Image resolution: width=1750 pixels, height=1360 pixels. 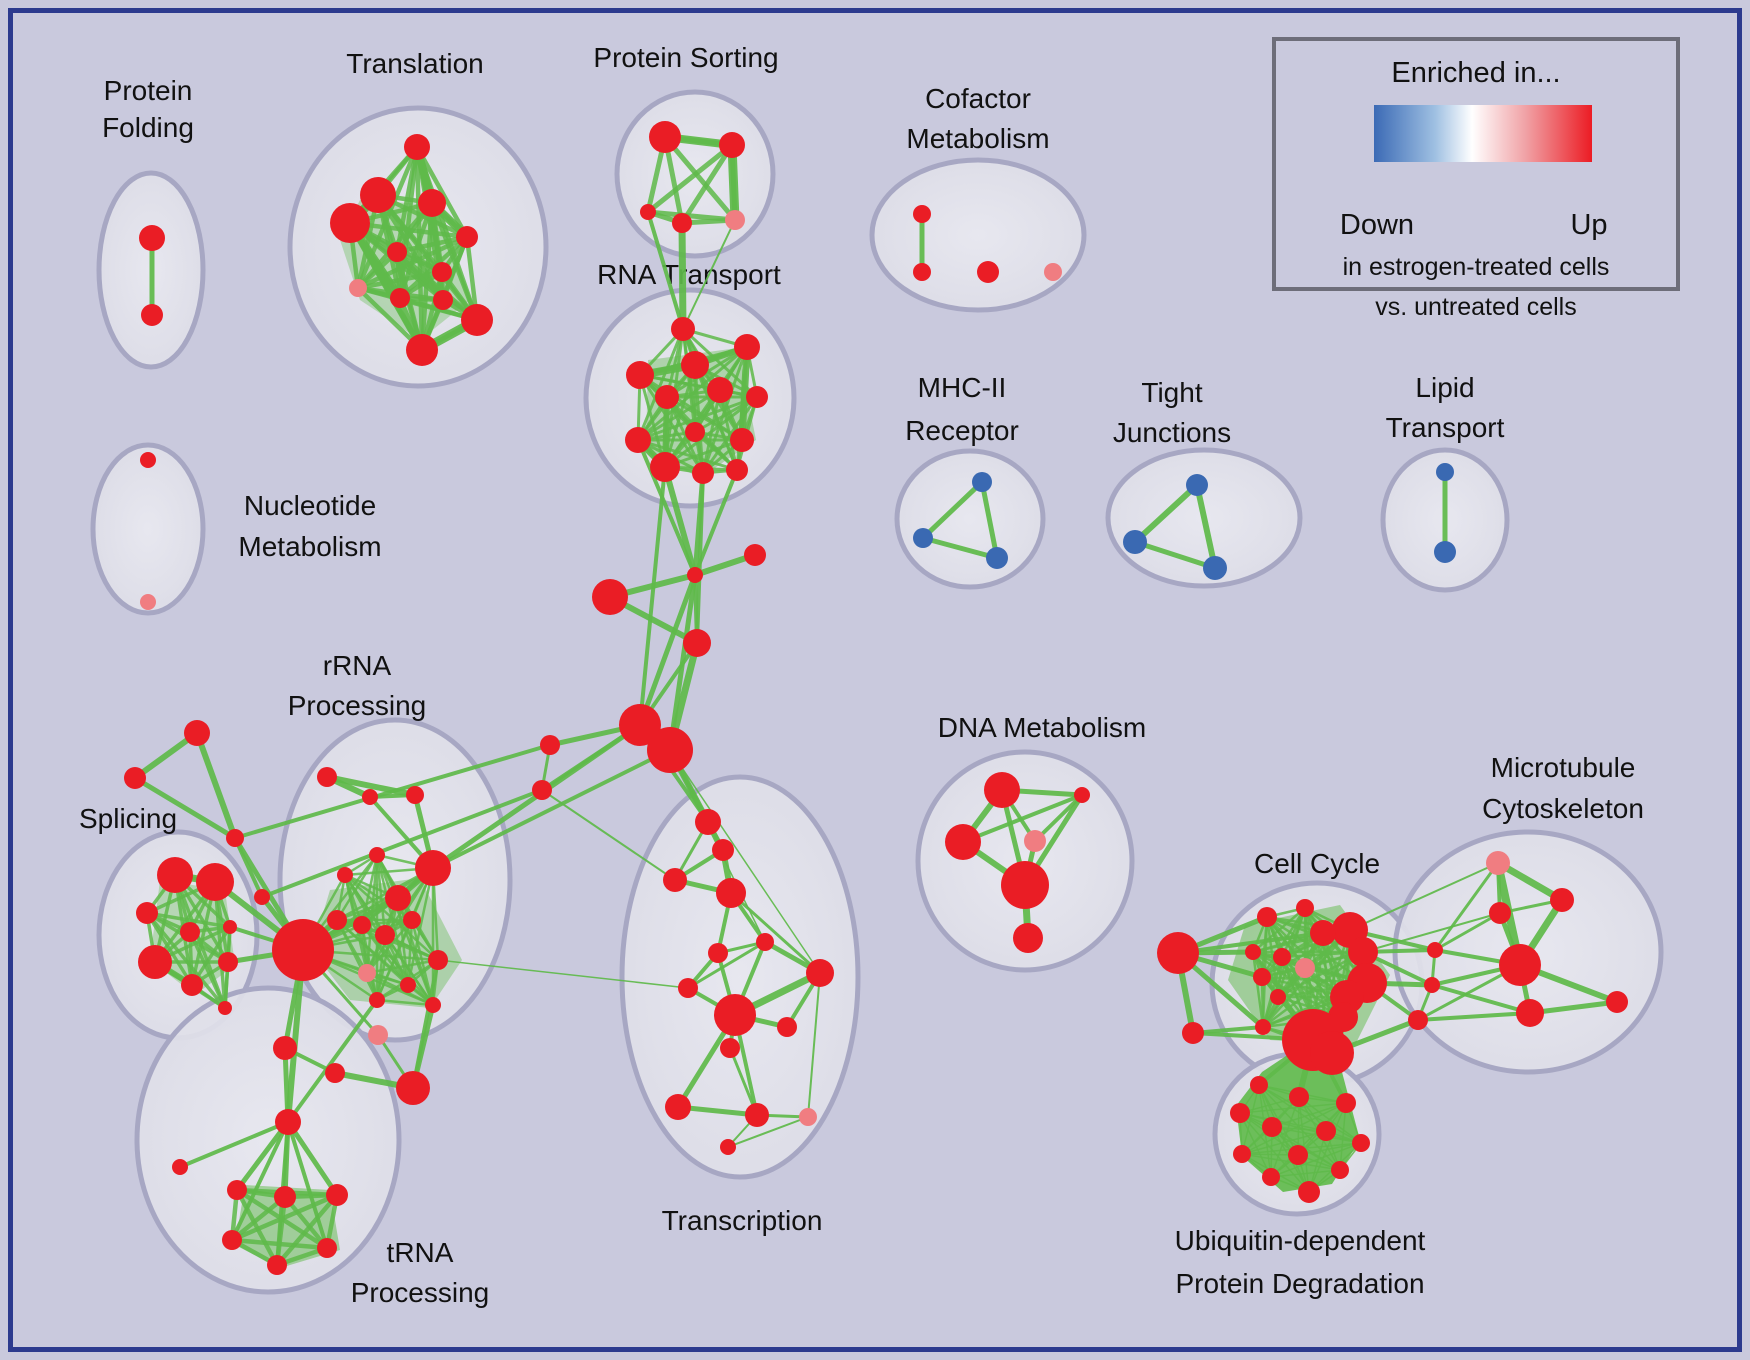 What do you see at coordinates (638, 440) in the screenshot?
I see `node-rt8` at bounding box center [638, 440].